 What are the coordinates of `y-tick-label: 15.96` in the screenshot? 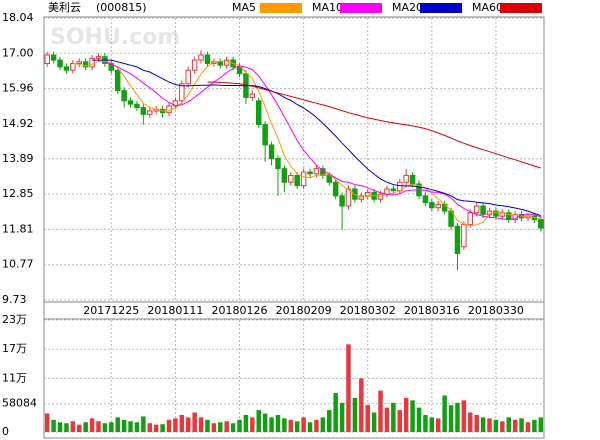 It's located at (18, 88).